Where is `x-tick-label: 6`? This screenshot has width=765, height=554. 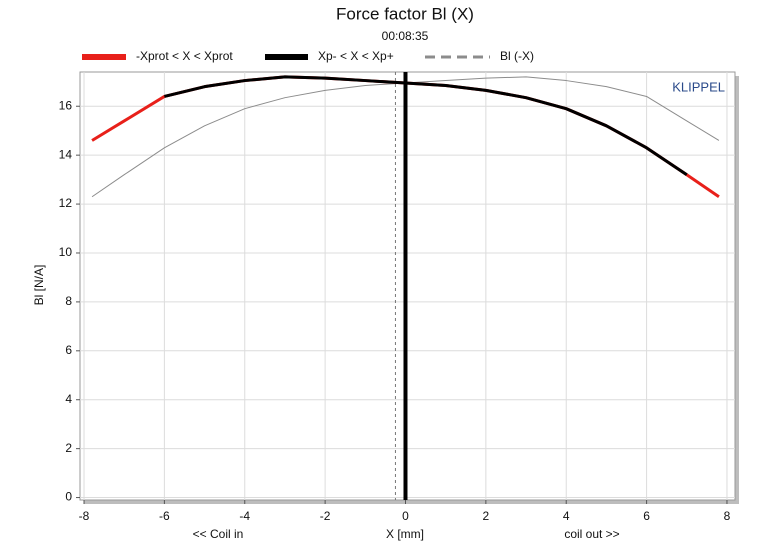 x-tick-label: 6 is located at coordinates (646, 516).